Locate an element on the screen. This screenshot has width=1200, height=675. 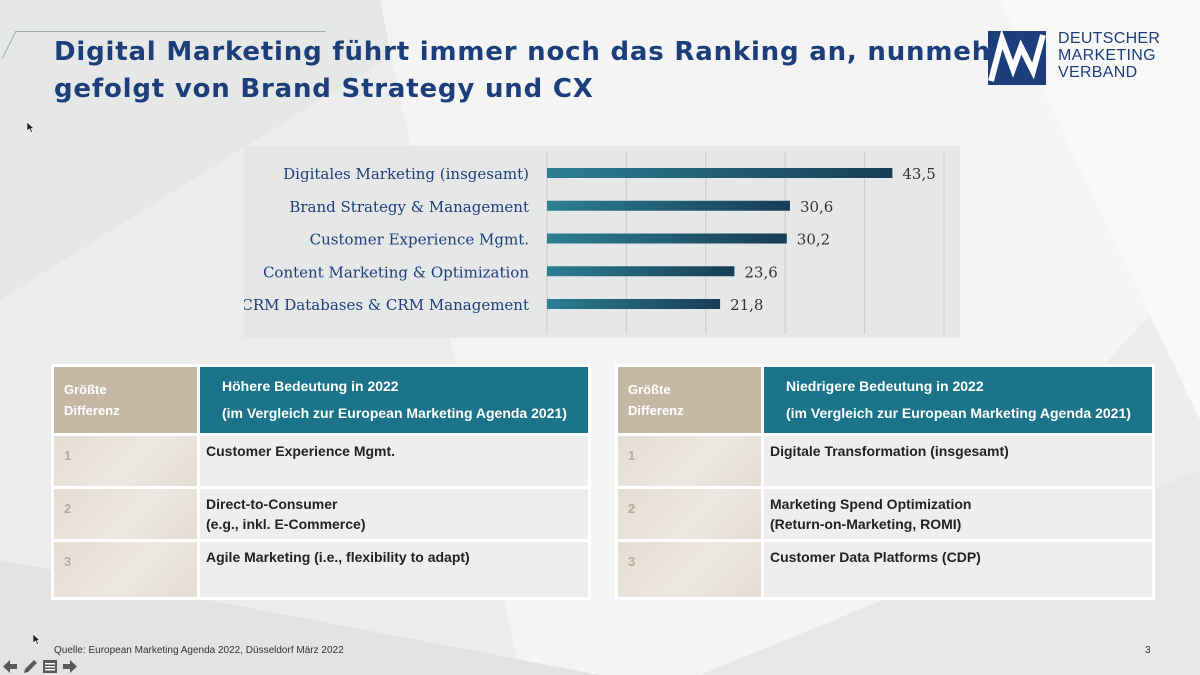
data-label: 30,2 is located at coordinates (813, 240).